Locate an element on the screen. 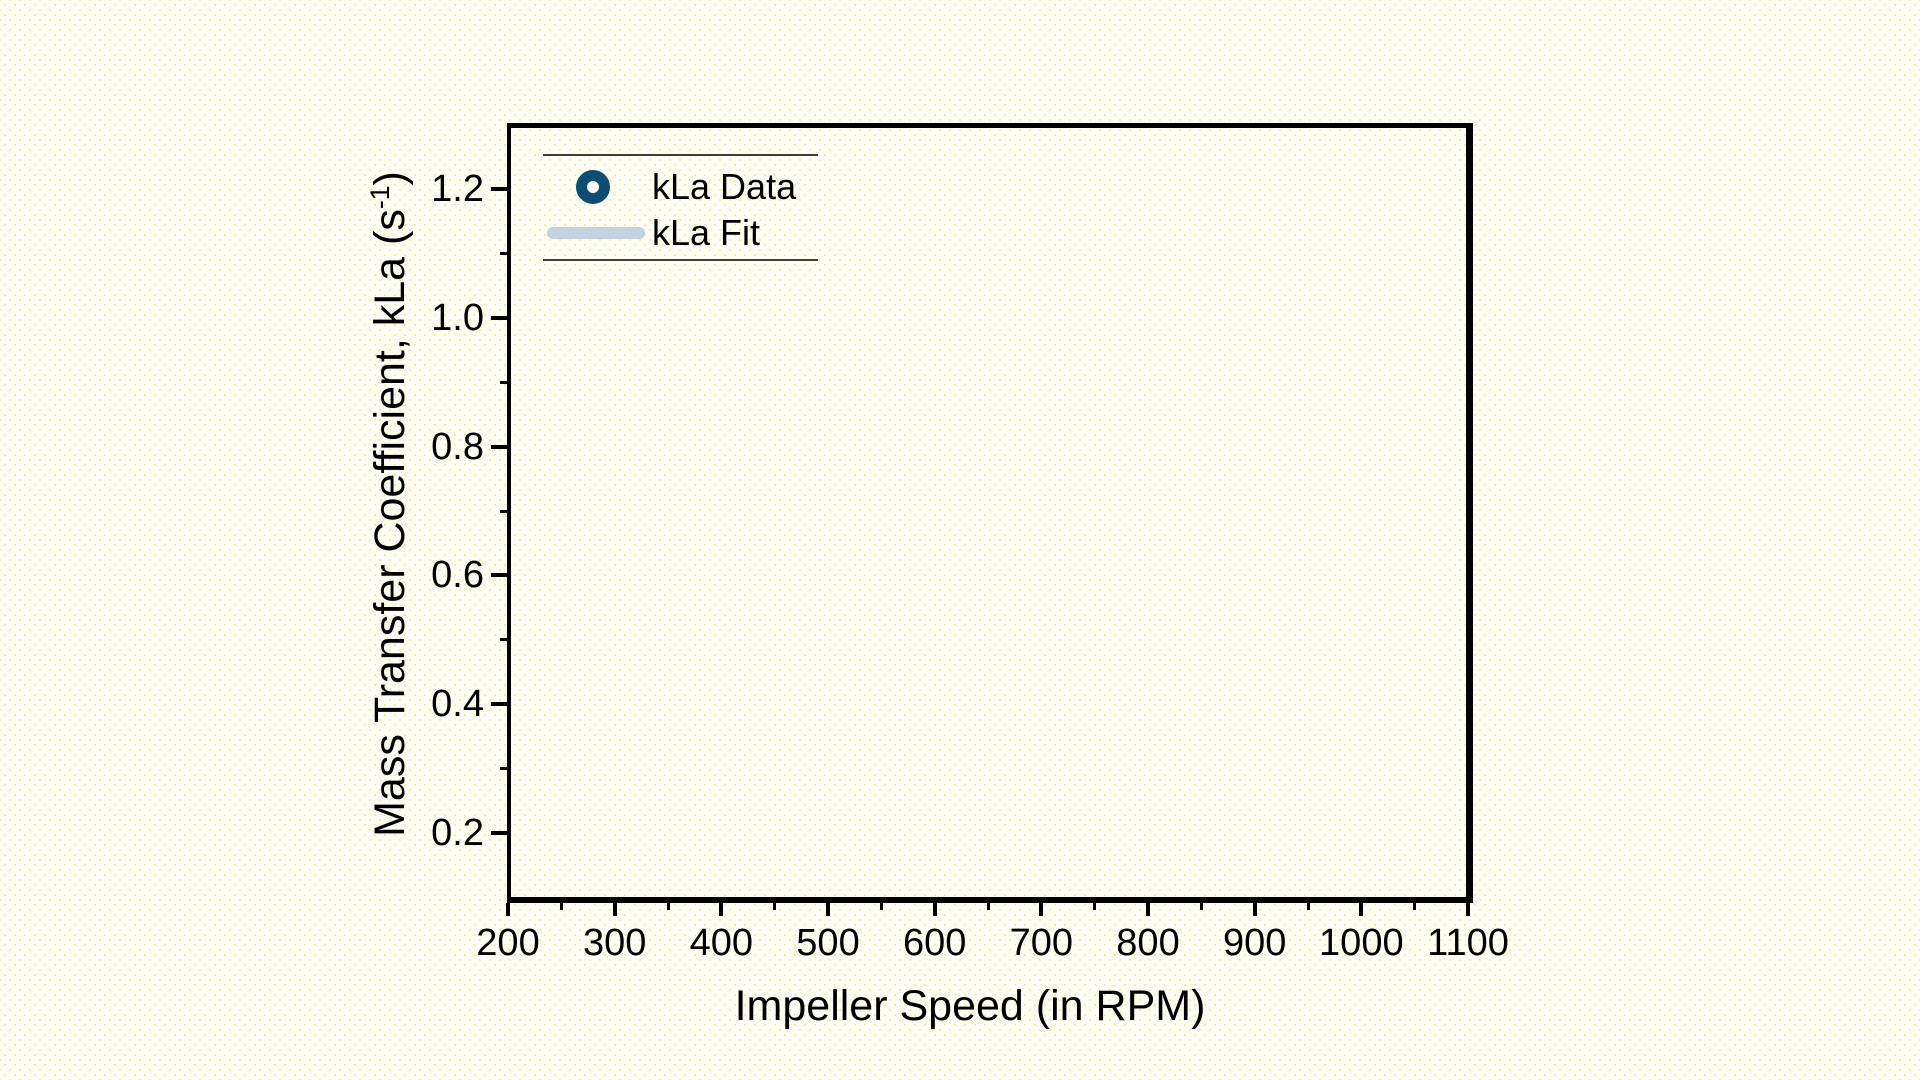  y-tick-label: 1.2 is located at coordinates (457, 189).